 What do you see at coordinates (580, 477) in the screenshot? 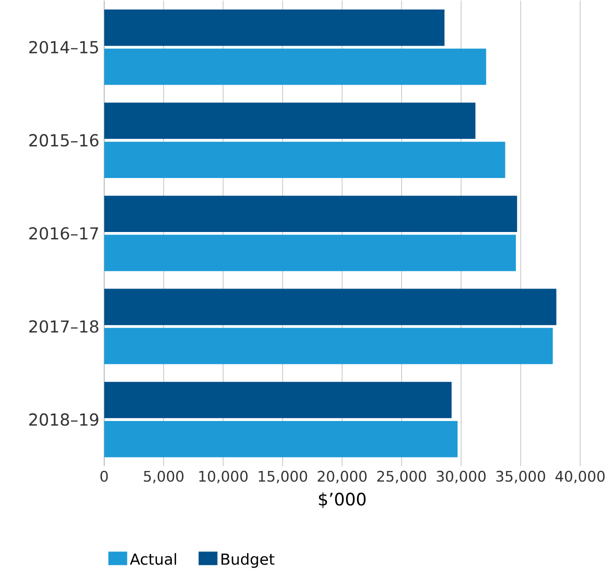
I see `x-tick-label: 40,000` at bounding box center [580, 477].